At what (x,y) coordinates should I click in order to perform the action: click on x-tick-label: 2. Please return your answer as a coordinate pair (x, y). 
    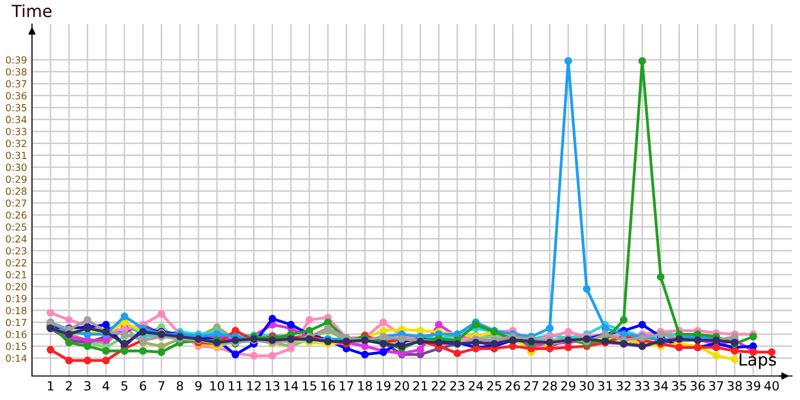
    Looking at the image, I should click on (69, 385).